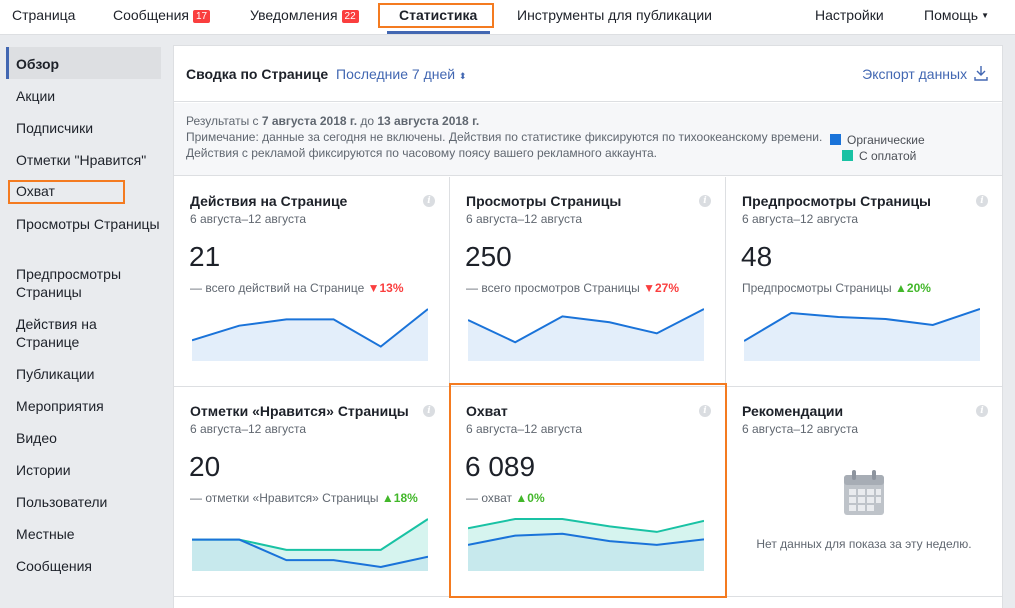  I want to click on nav-insights: Статистика, so click(438, 16).